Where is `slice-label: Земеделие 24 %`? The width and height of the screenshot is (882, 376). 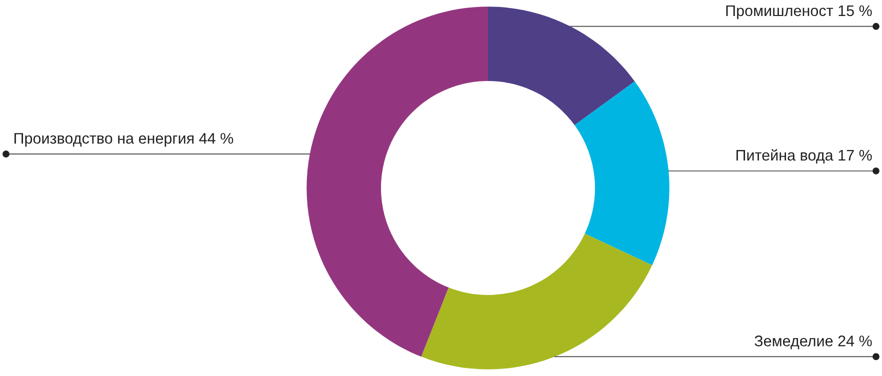
slice-label: Земеделие 24 % is located at coordinates (813, 343).